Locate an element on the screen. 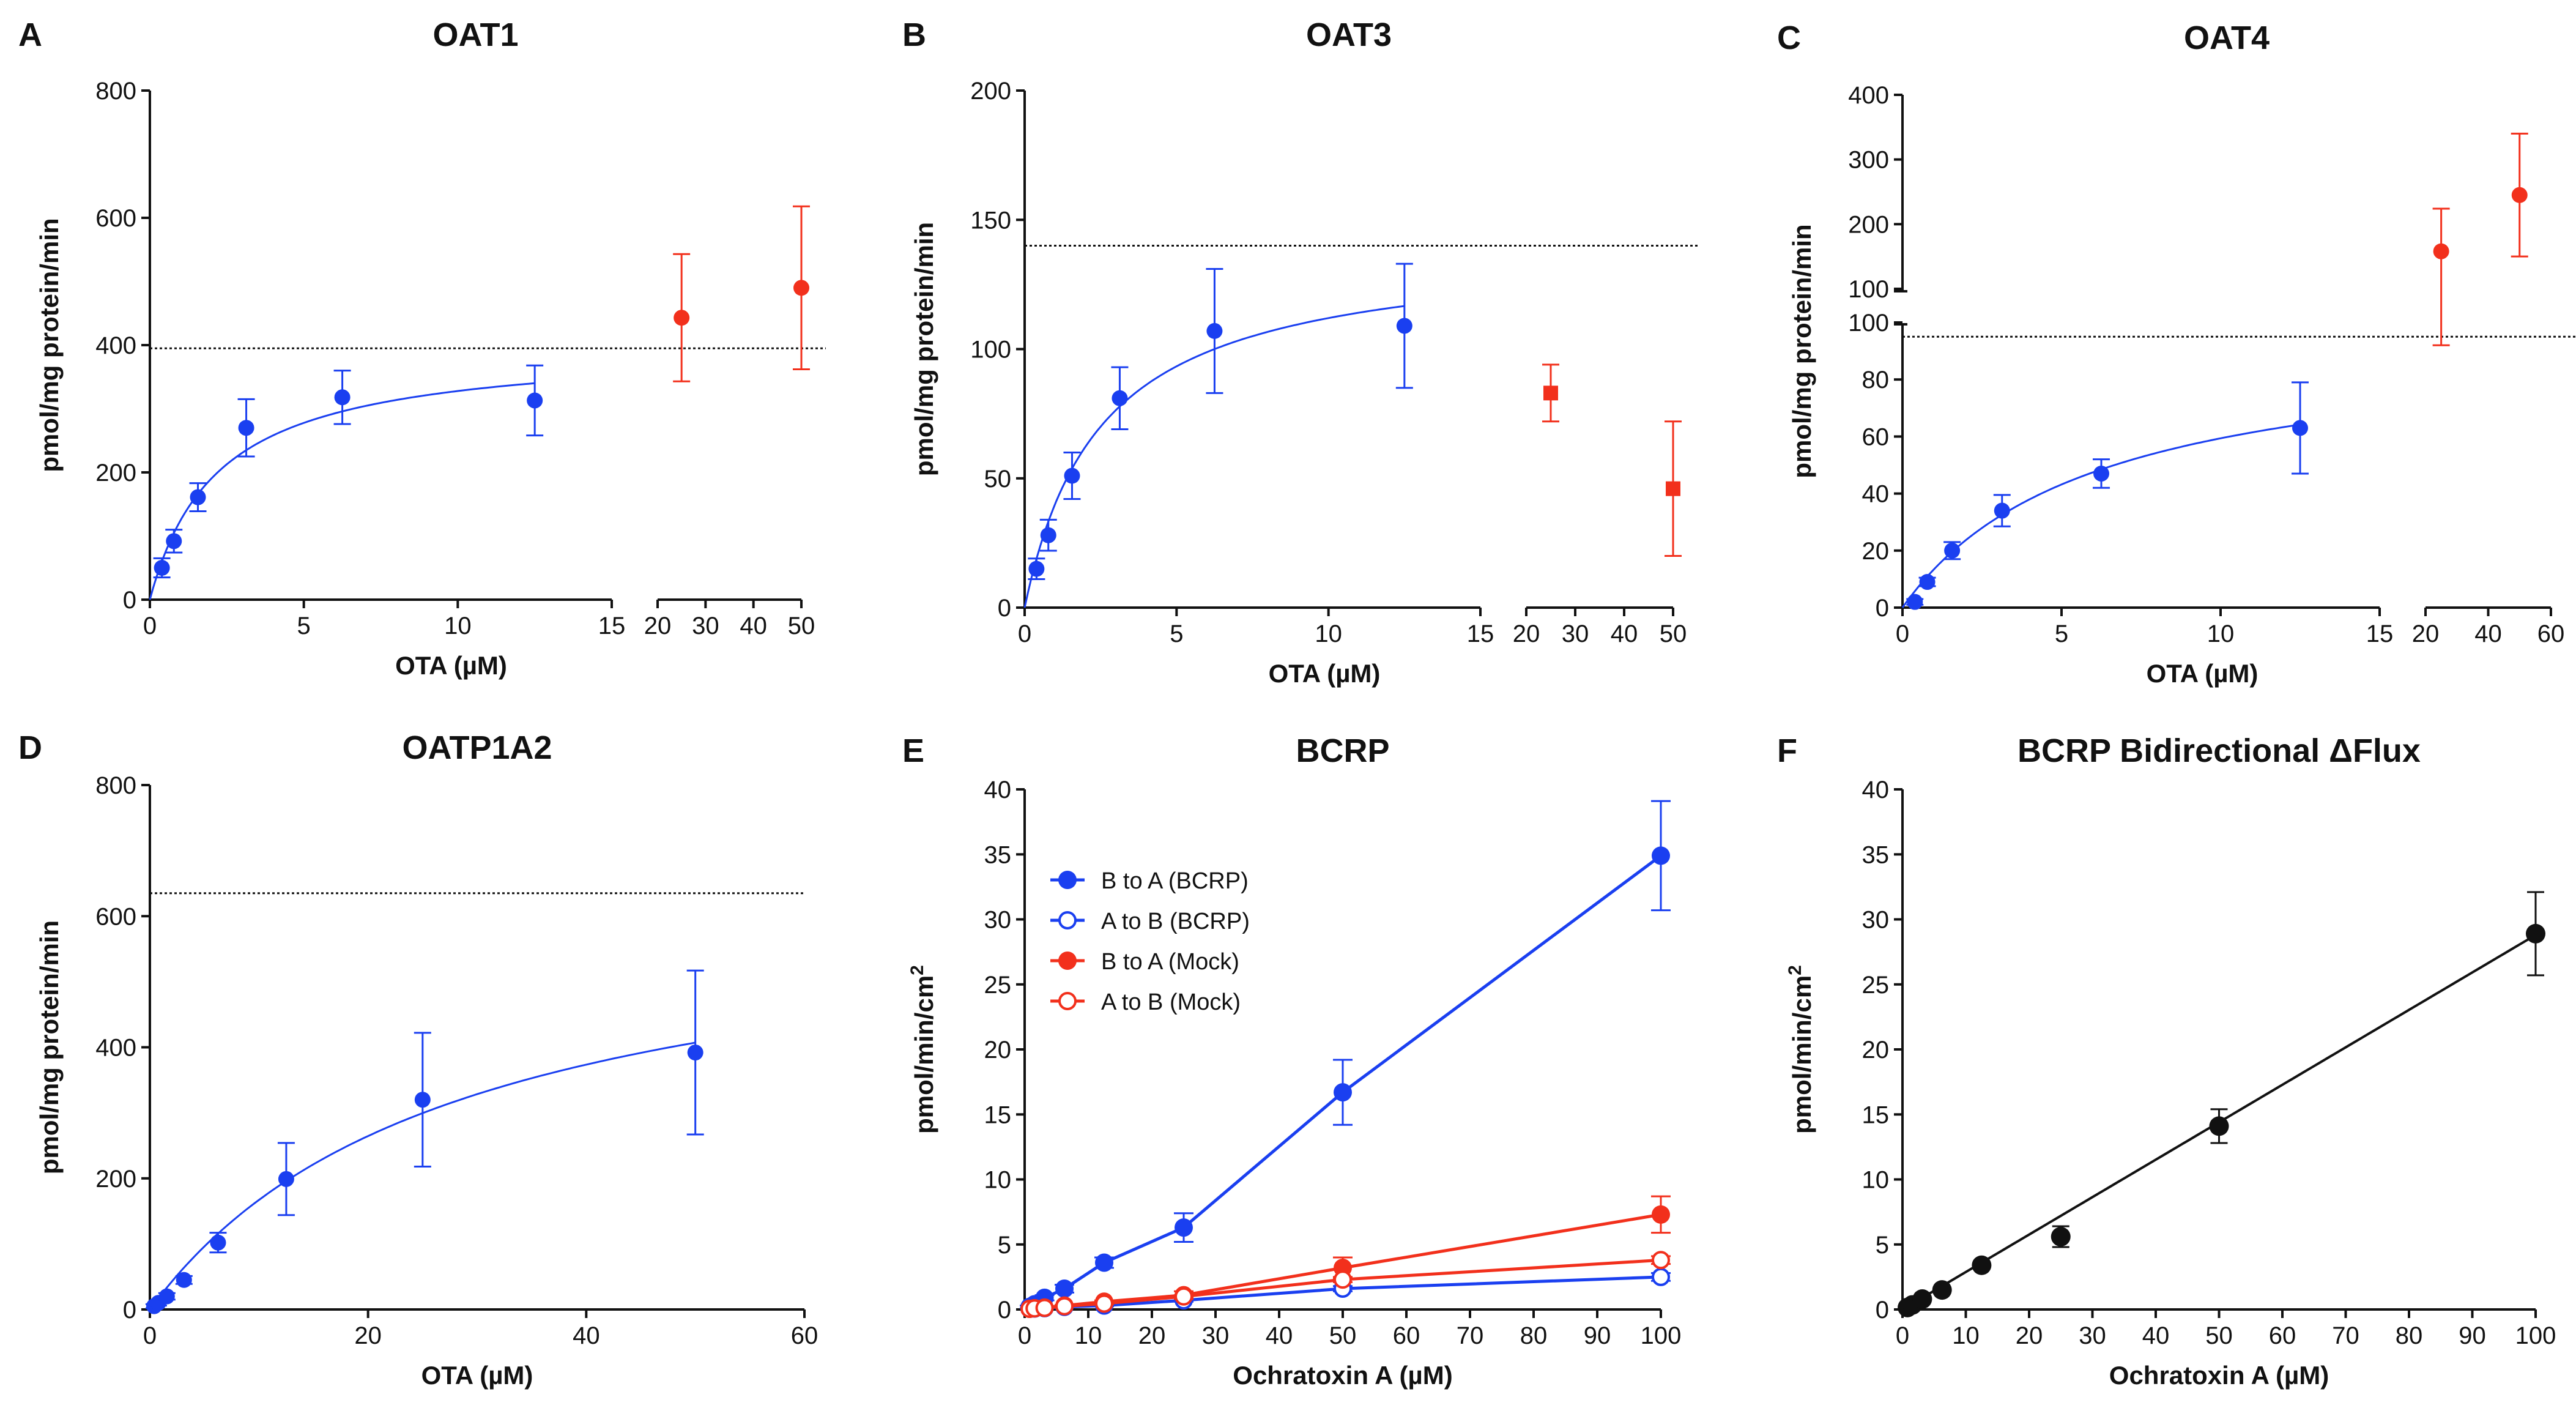 Image resolution: width=2576 pixels, height=1419 pixels. series-a-to-b-mock- is located at coordinates (1345, 1285).